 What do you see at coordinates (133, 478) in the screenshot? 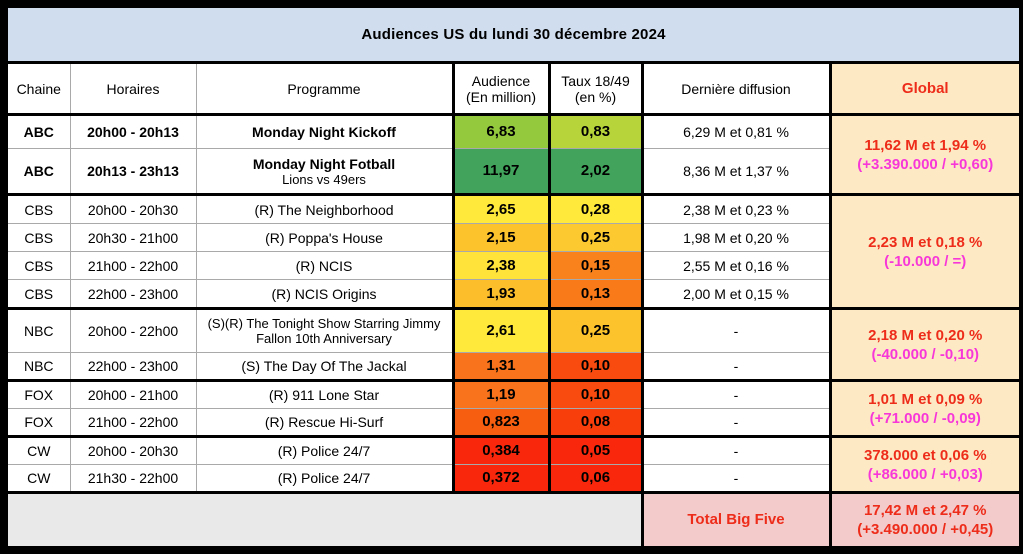
I see `time-cell: 21h30 - 22h00` at bounding box center [133, 478].